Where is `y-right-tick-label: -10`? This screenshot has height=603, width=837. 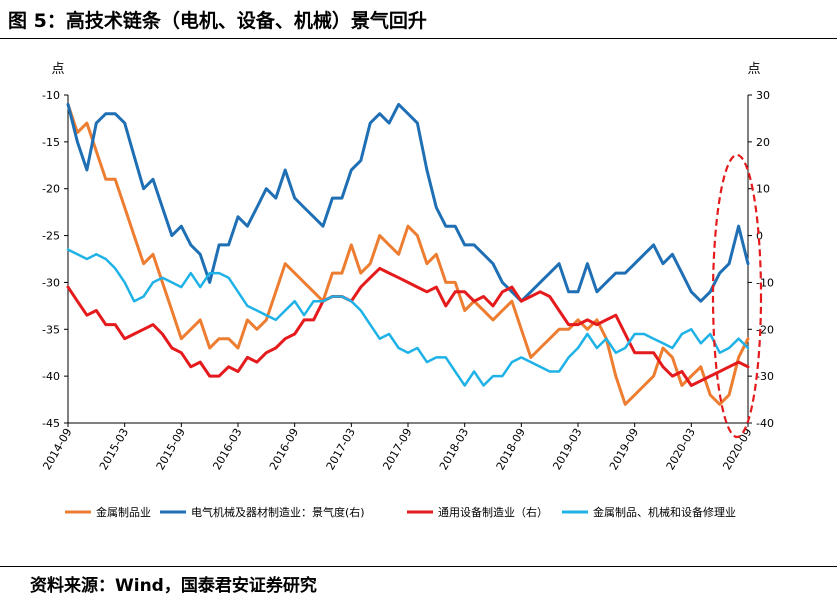
y-right-tick-label: -10 is located at coordinates (765, 282).